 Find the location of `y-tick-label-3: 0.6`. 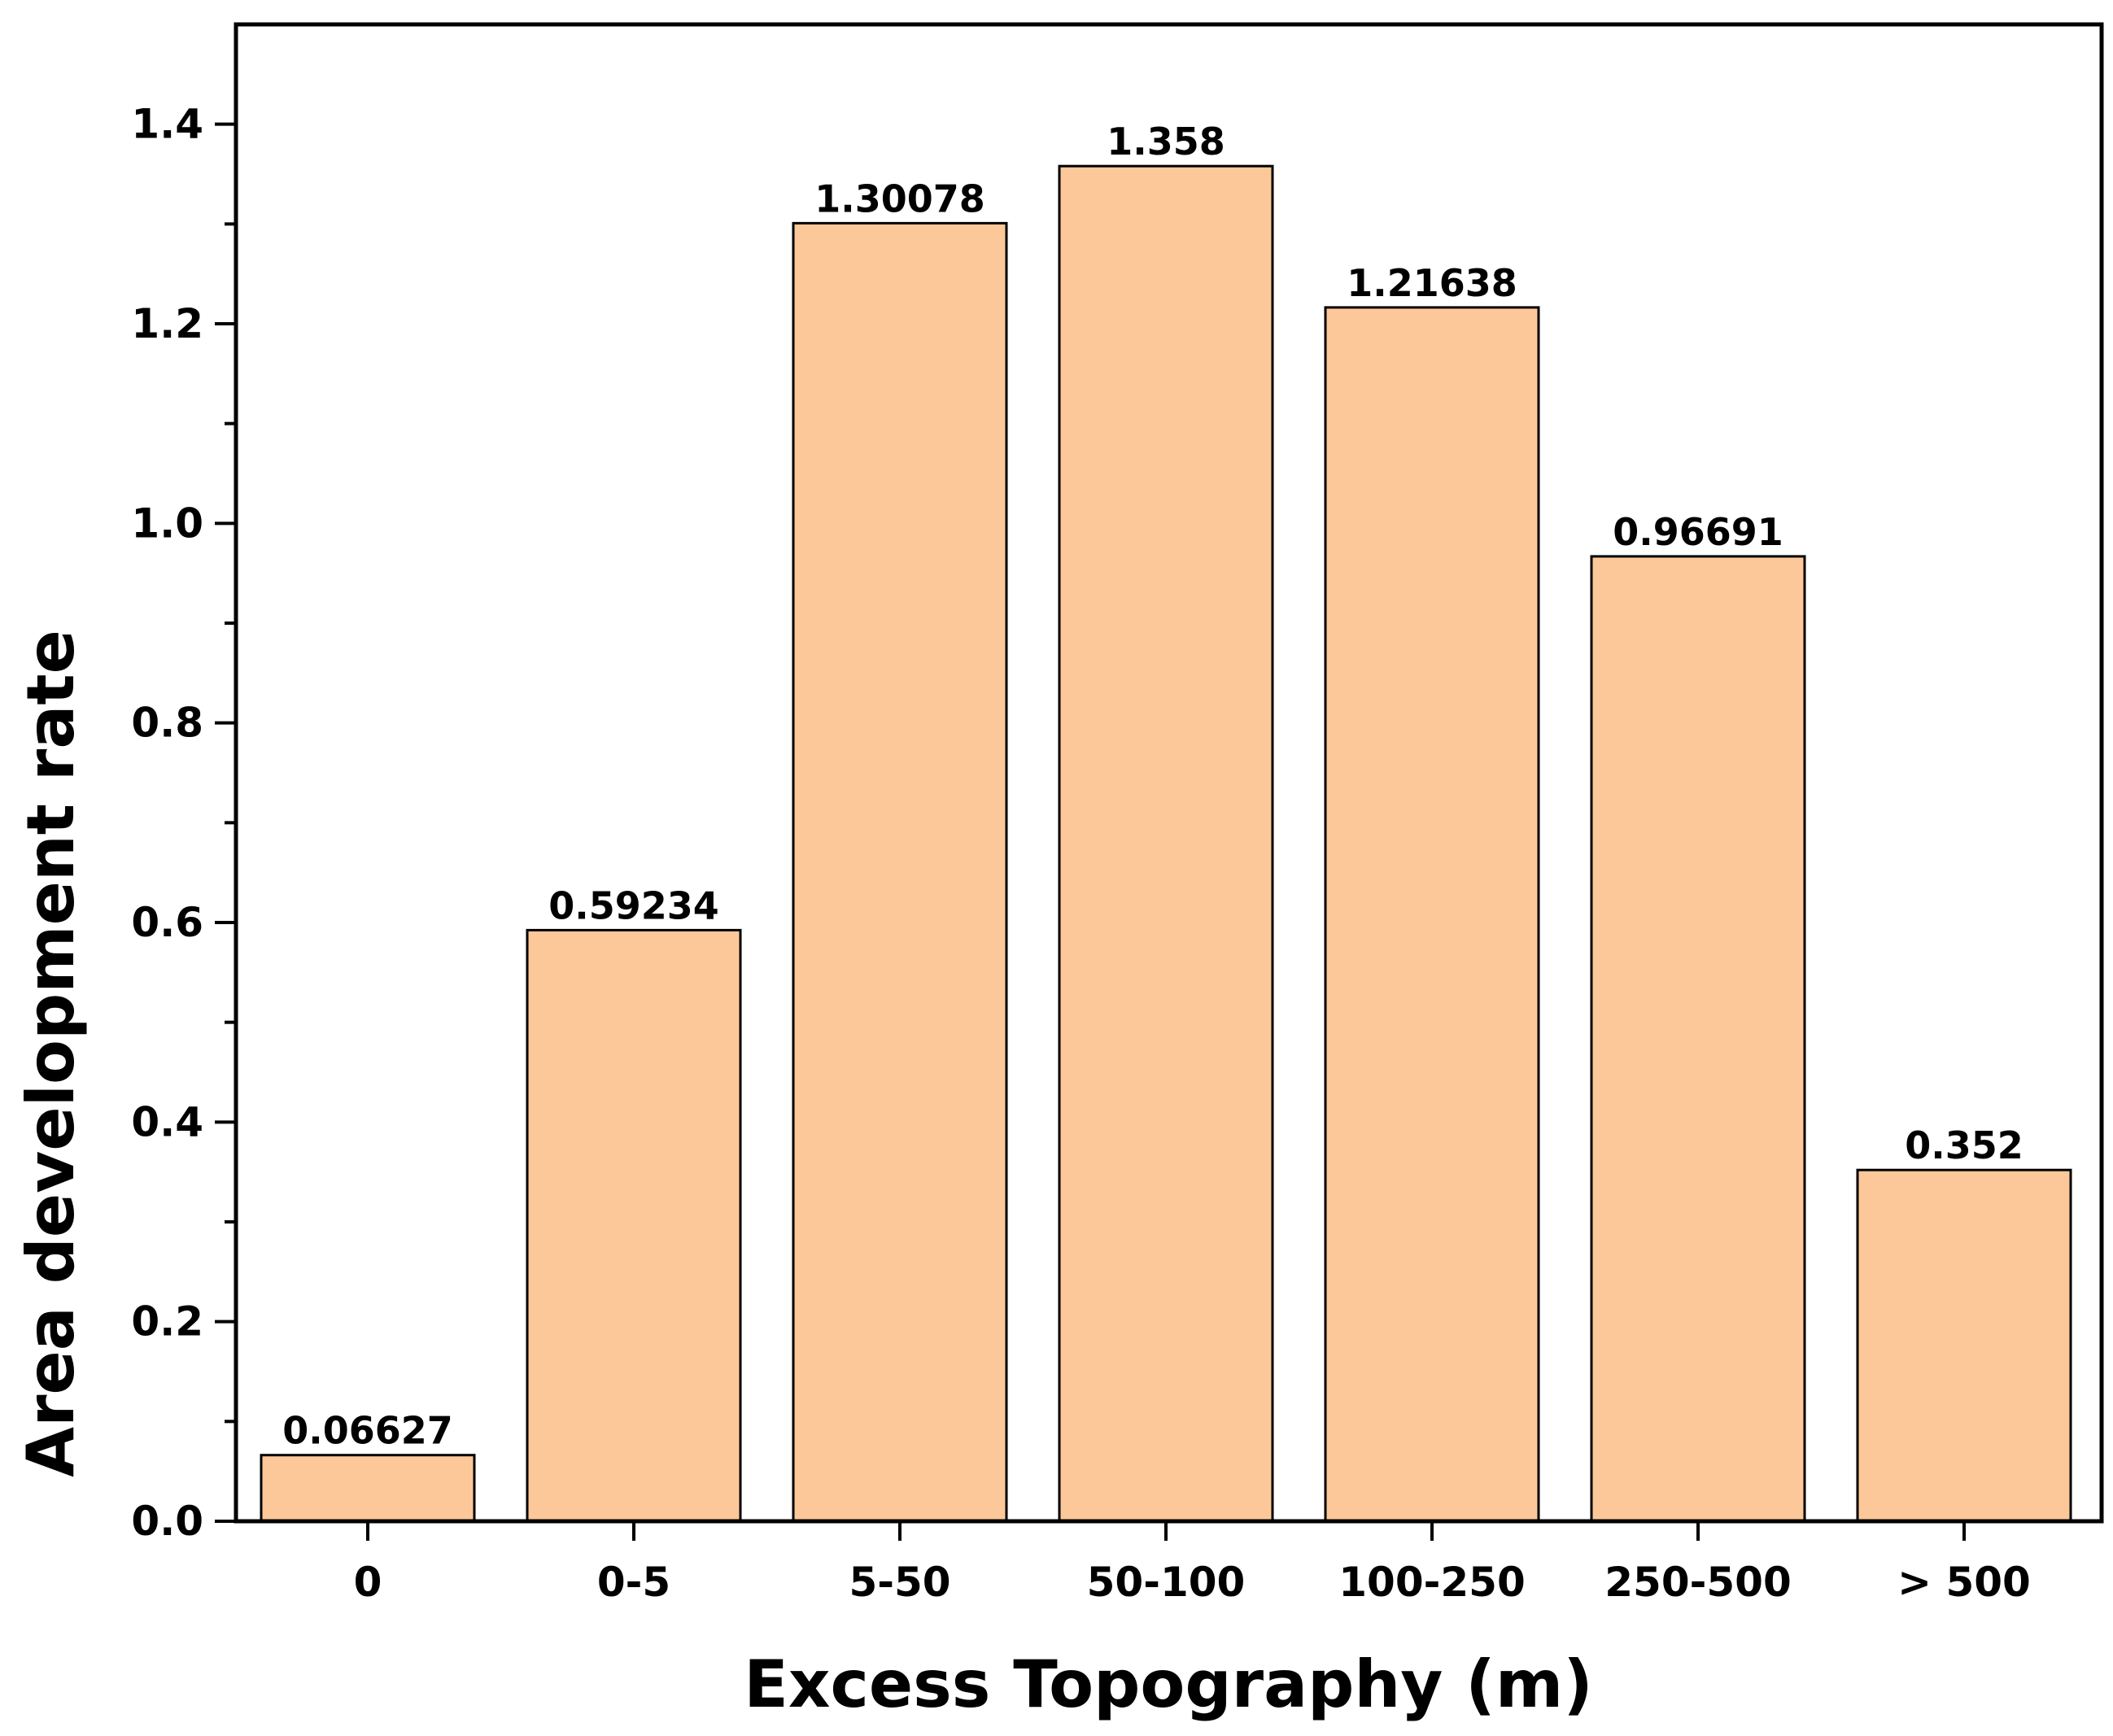

y-tick-label-3: 0.6 is located at coordinates (167, 922).